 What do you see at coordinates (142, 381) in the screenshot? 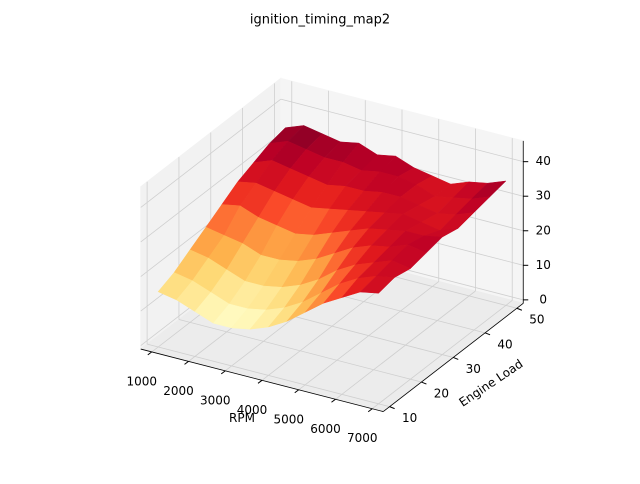
I see `x-tick-label: 1000` at bounding box center [142, 381].